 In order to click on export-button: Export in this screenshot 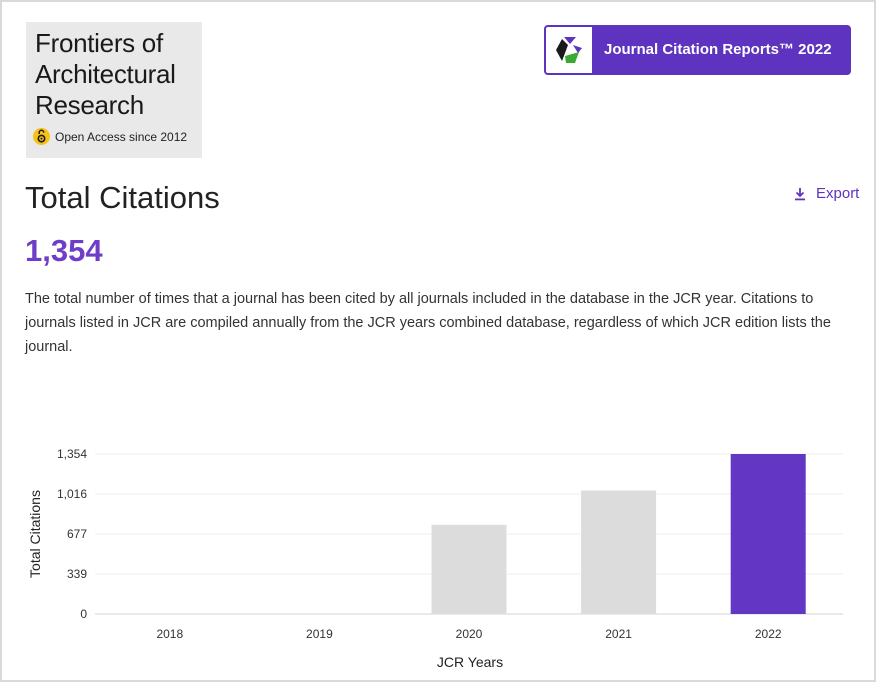, I will do `click(826, 193)`.